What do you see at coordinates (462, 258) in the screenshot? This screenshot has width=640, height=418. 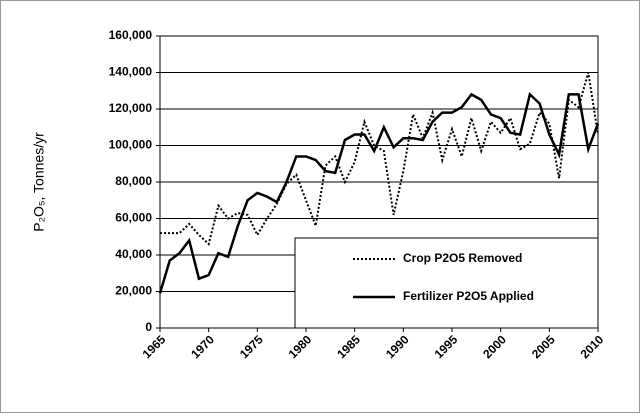 I see `legend-label: Crop P2O5 Removed` at bounding box center [462, 258].